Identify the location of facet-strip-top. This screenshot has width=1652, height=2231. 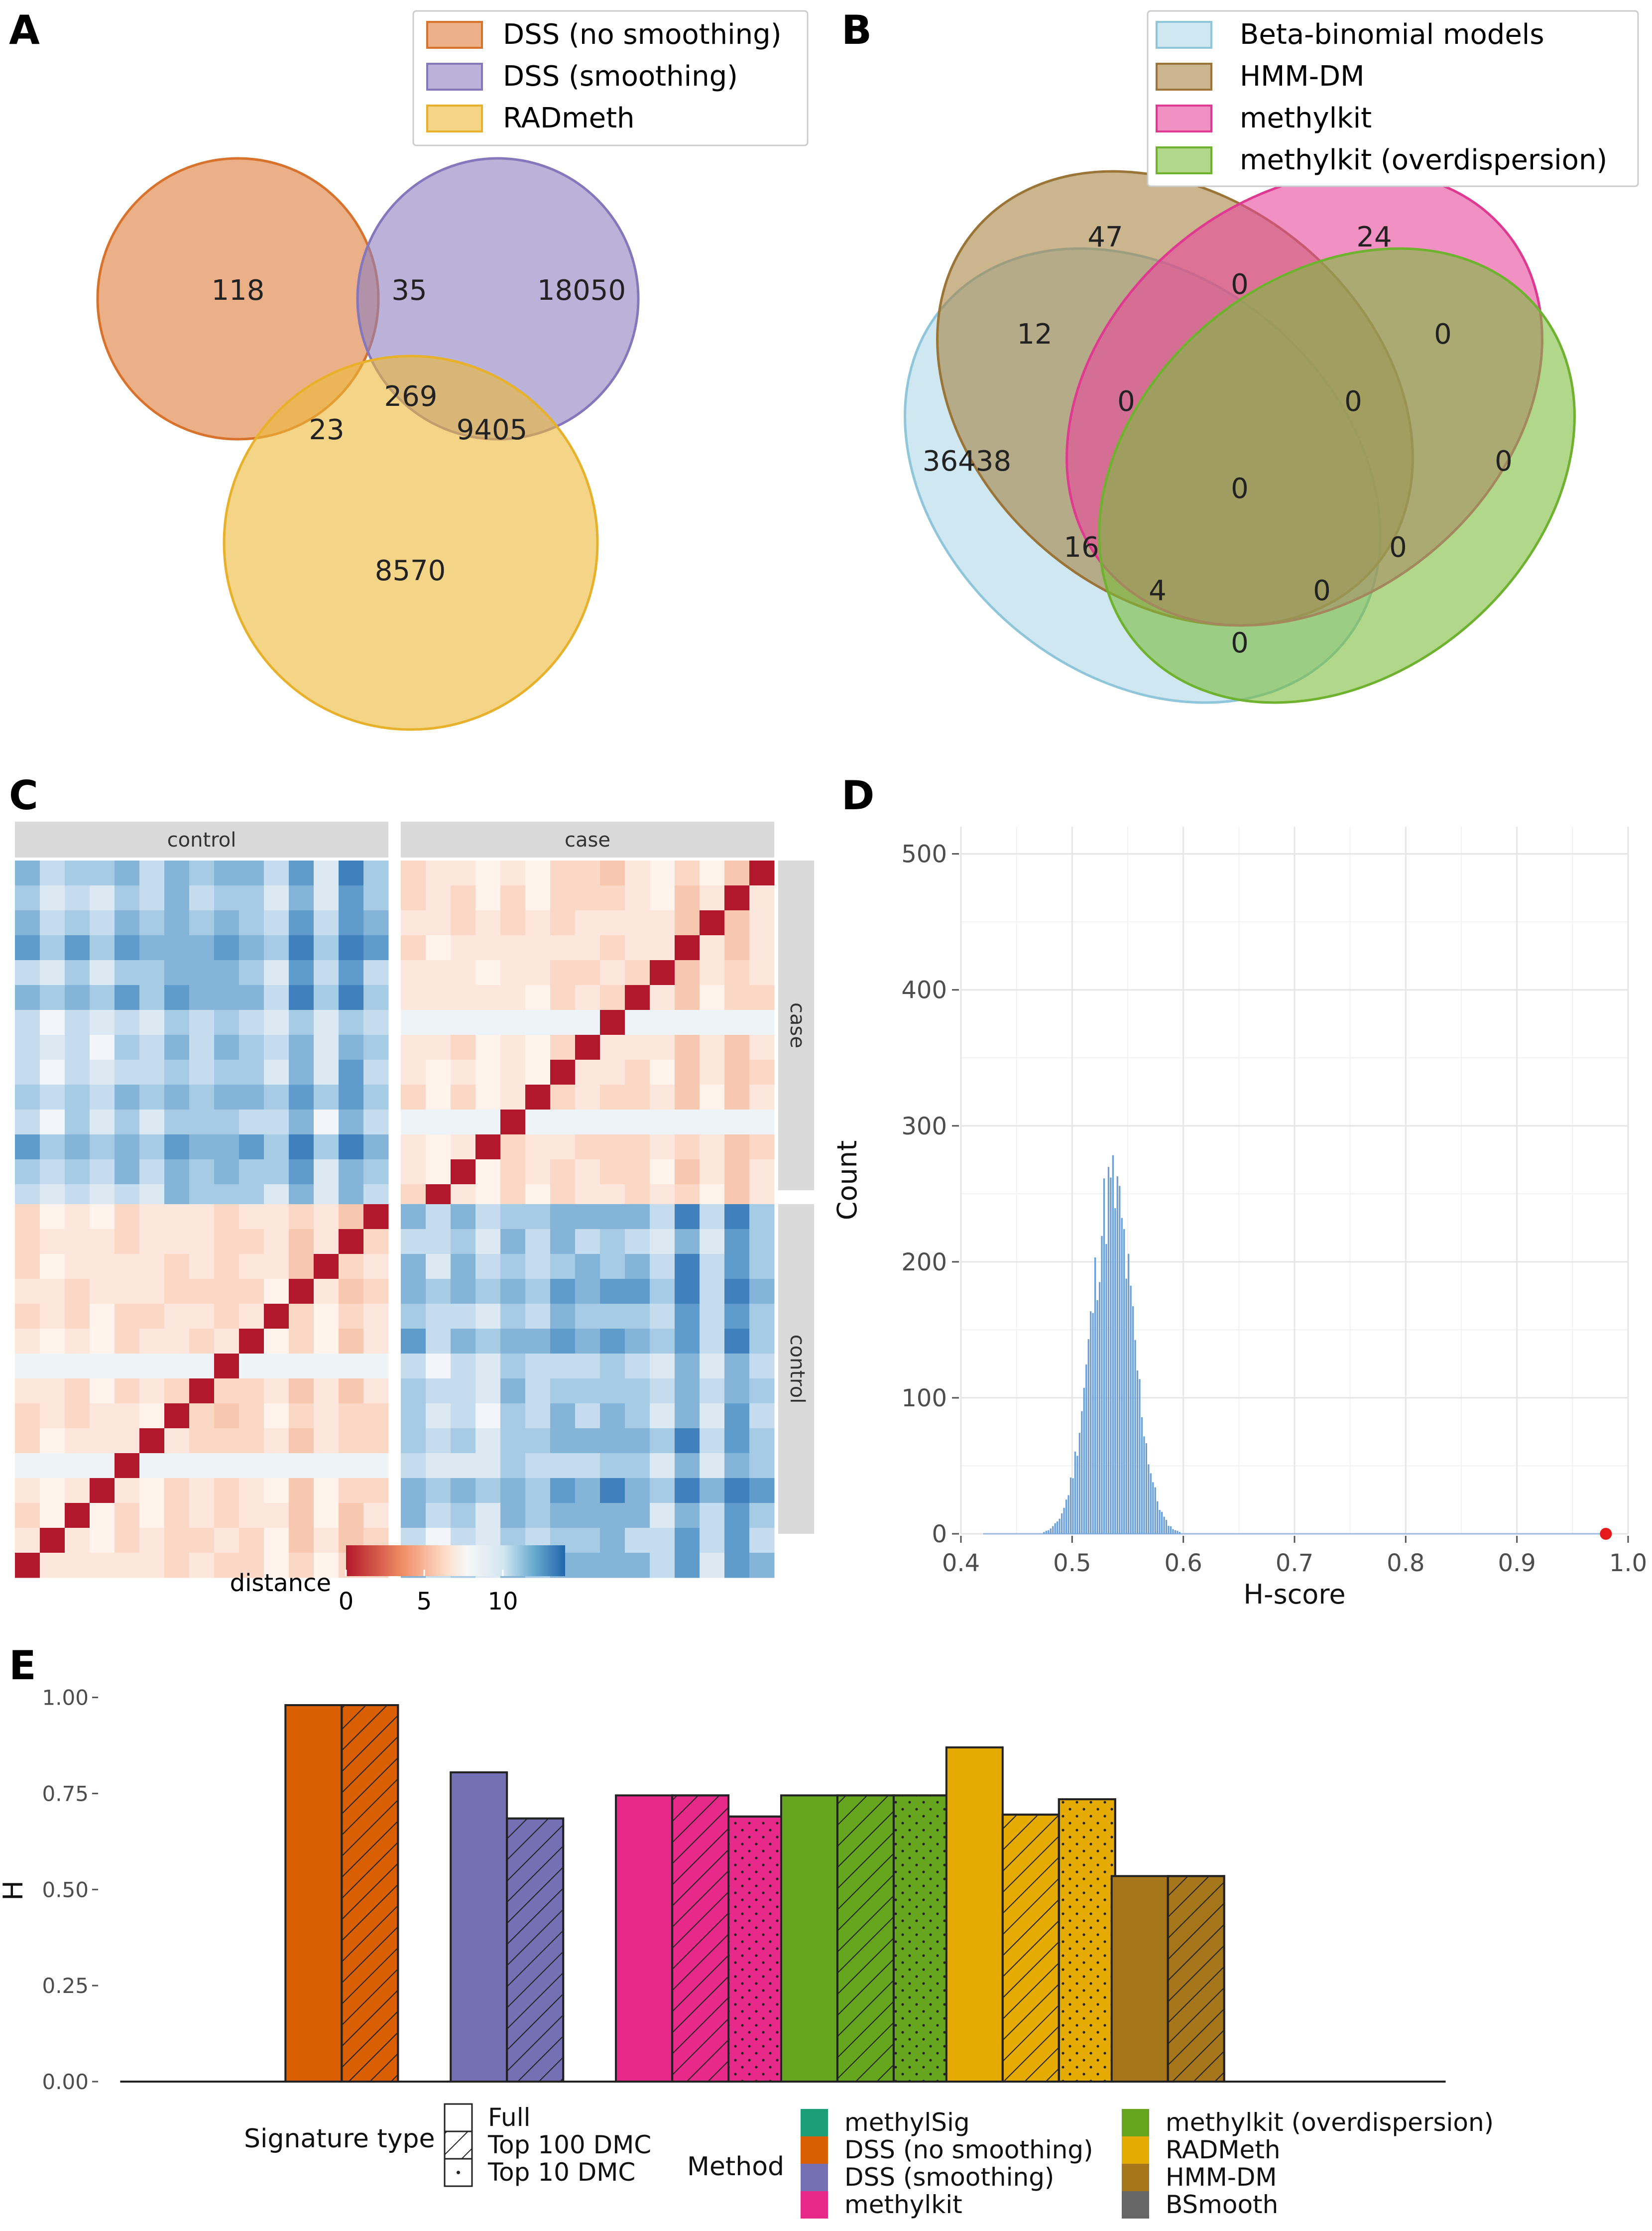
(588, 840).